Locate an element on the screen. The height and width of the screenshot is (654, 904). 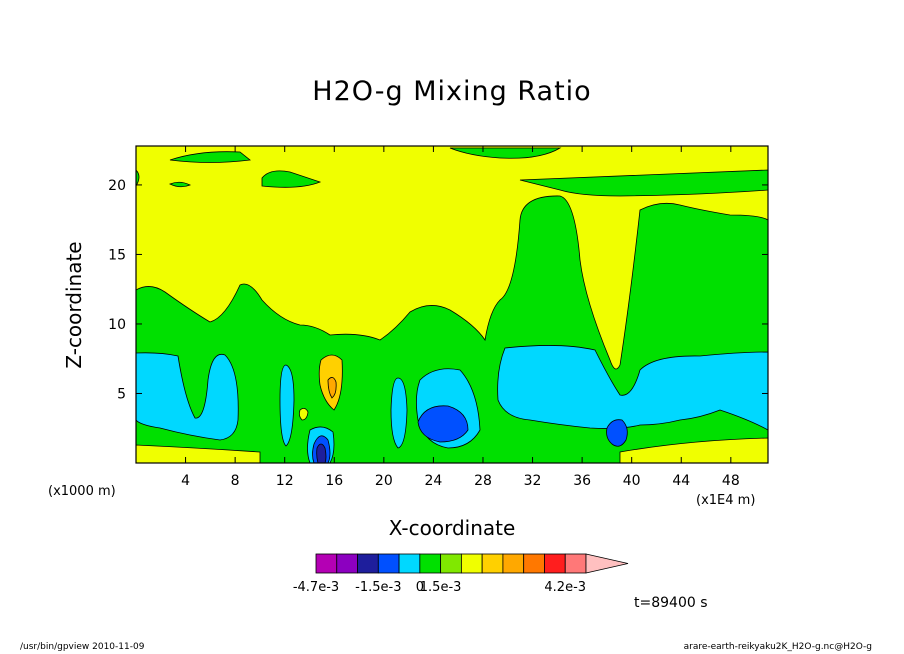
y-tick-label: 20 is located at coordinates (117, 186).